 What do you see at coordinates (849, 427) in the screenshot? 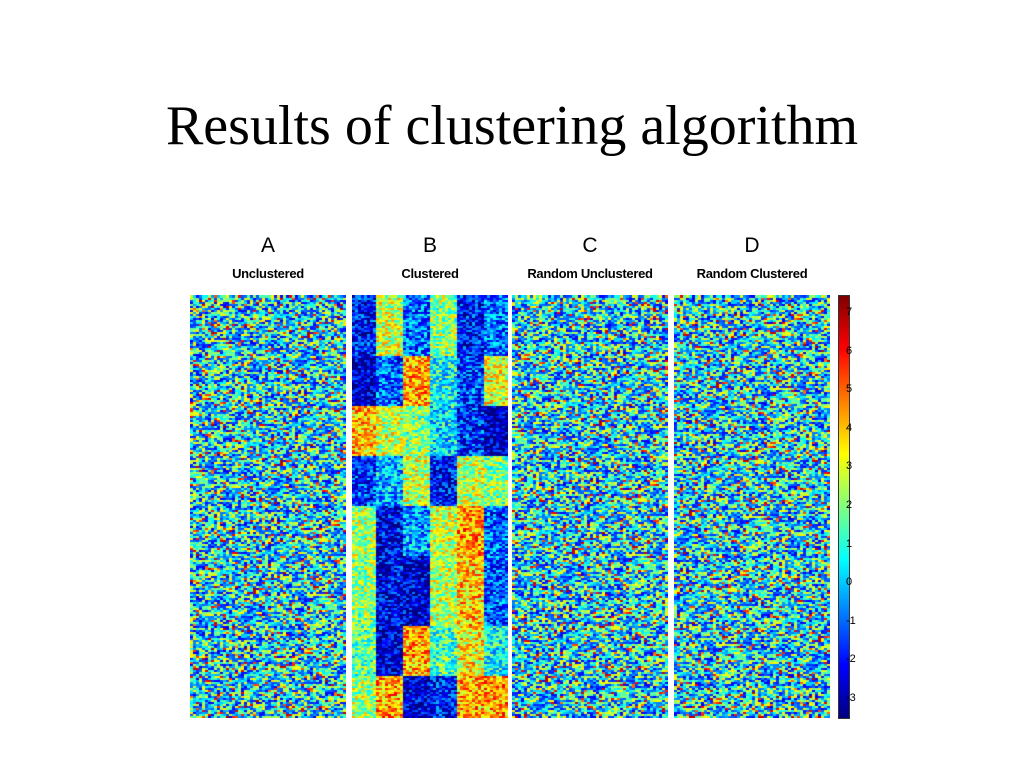
I see `colorbar-tick: 4` at bounding box center [849, 427].